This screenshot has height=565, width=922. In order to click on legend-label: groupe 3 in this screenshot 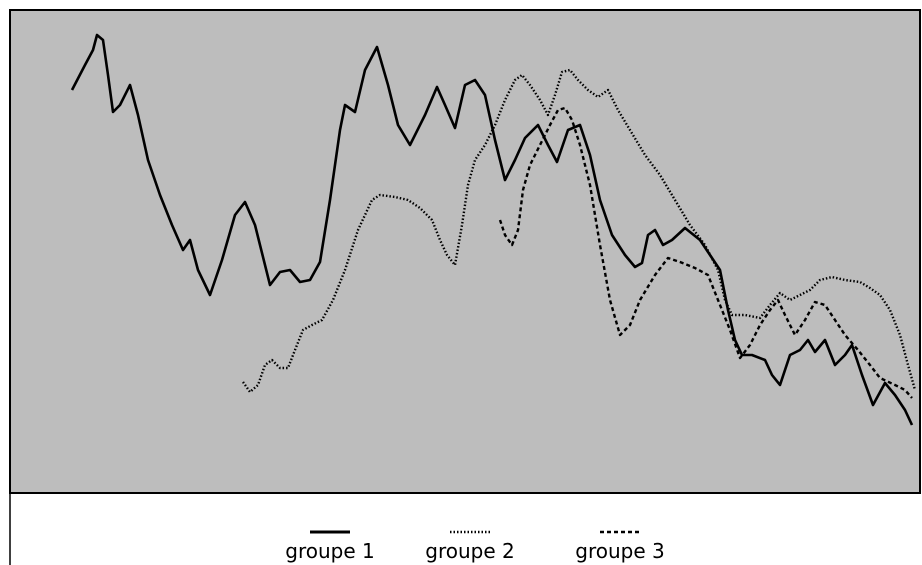, I will do `click(619, 551)`.